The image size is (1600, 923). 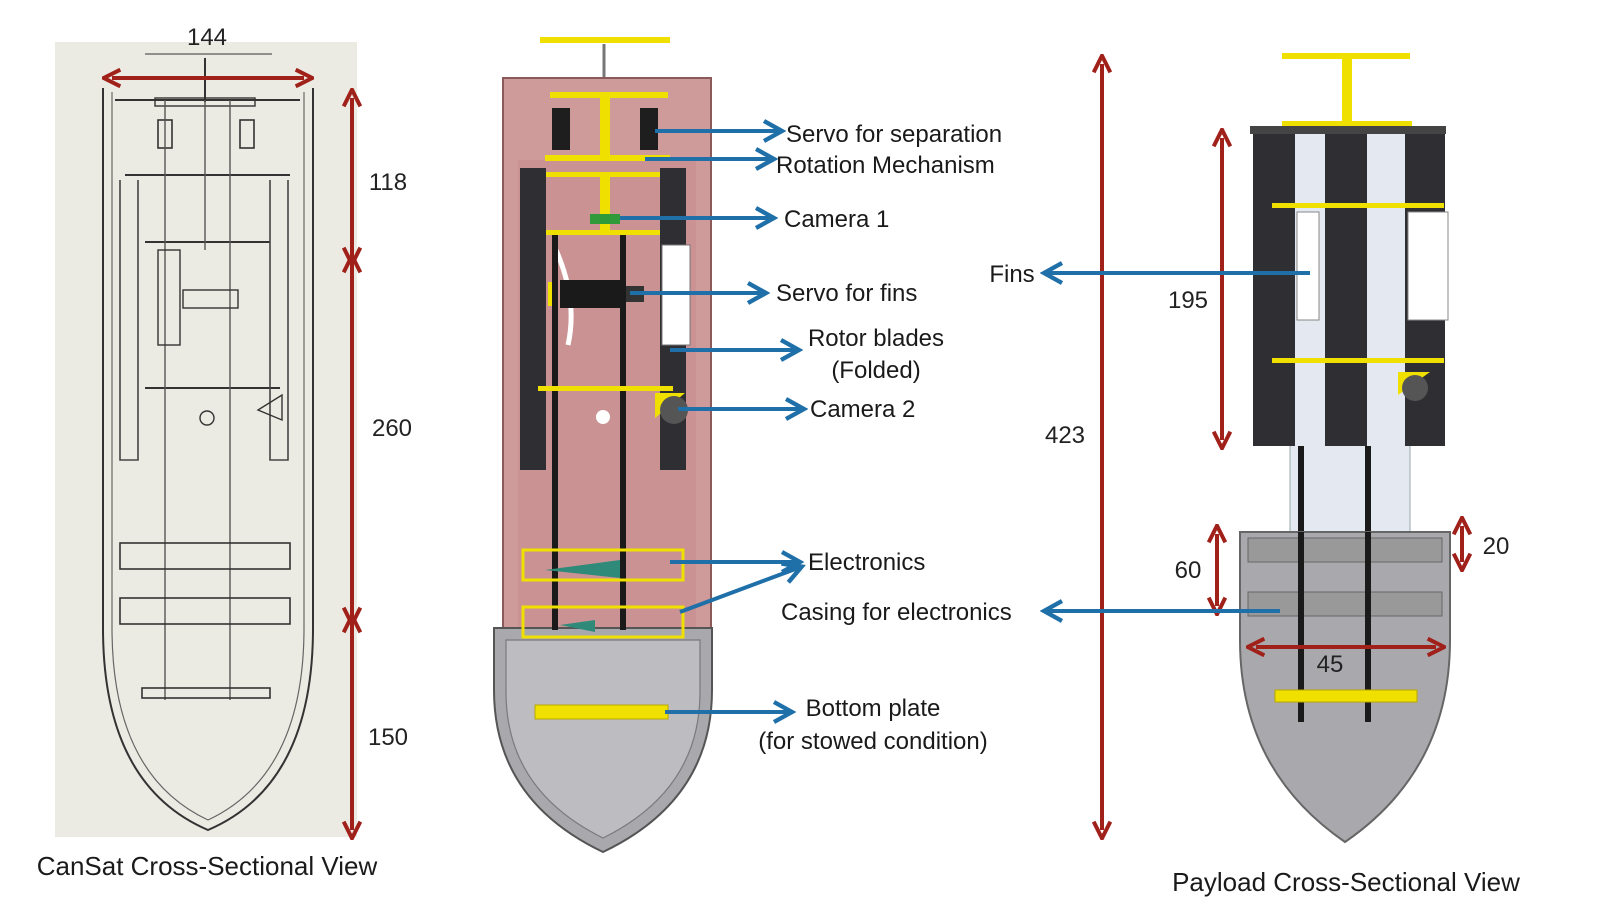 I want to click on payload-total-label: 423, so click(x=1065, y=435).